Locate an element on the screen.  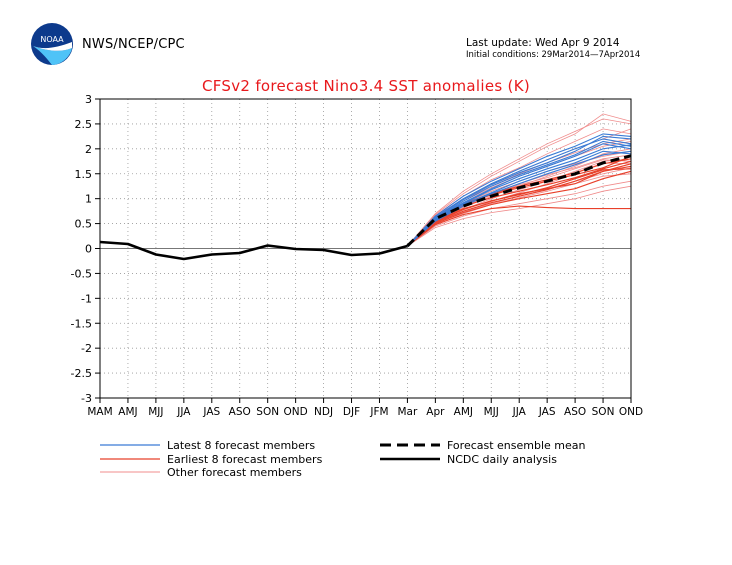
y-tick-label: -3 is located at coordinates (86, 398).